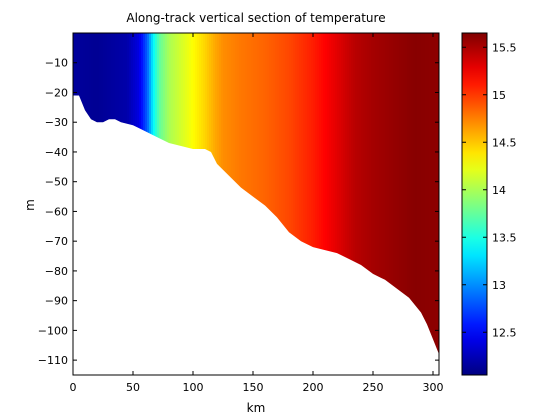  I want to click on colorbar-ramp, so click(474, 204).